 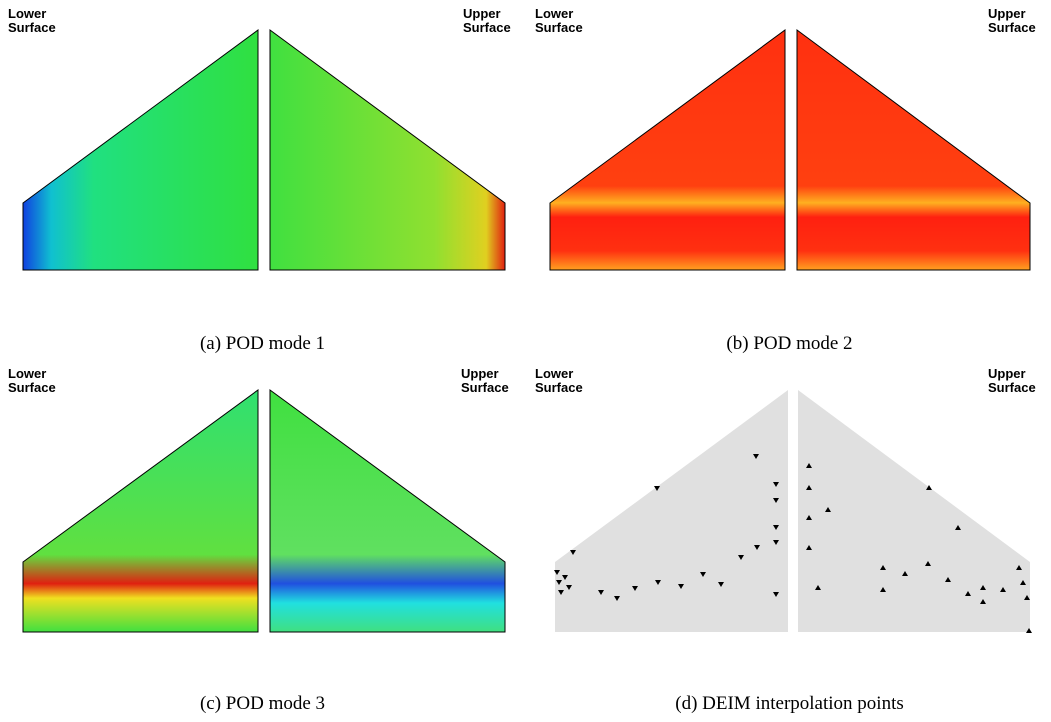 I want to click on subfigure-caption: (d) DEIM interpolation points, so click(x=789, y=703).